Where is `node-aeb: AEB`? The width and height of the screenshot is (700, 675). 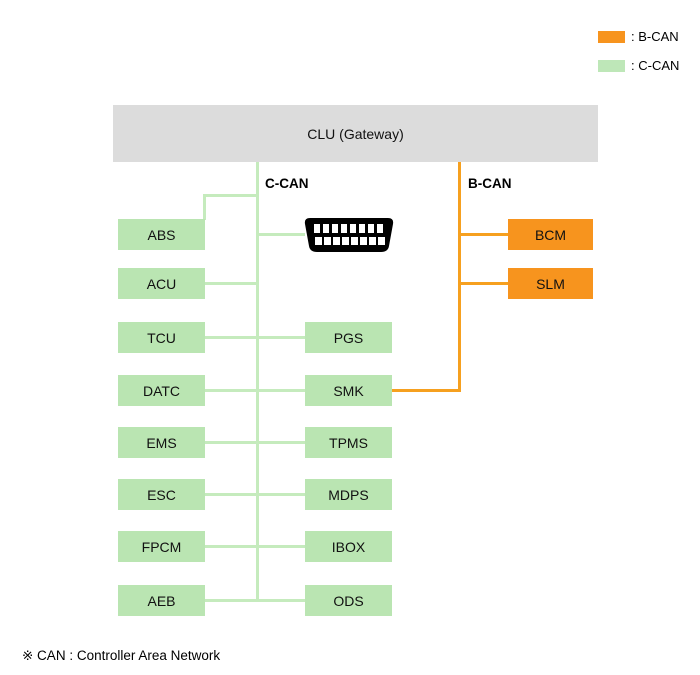
node-aeb: AEB is located at coordinates (161, 600).